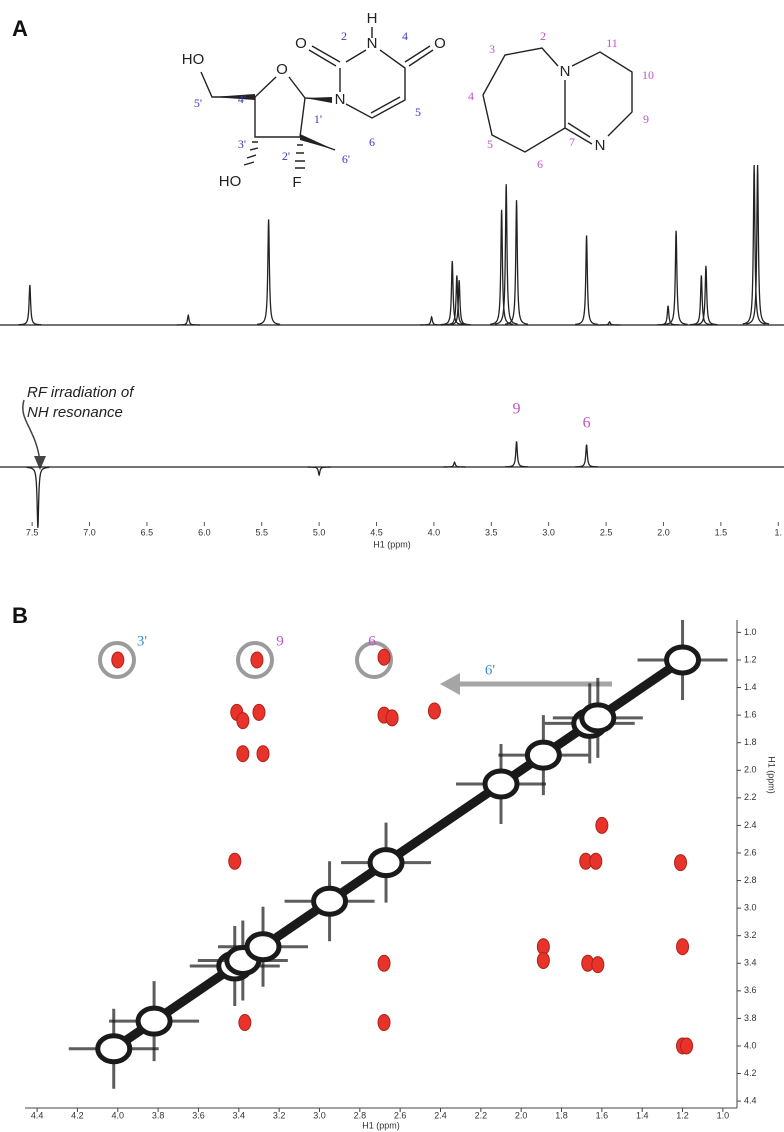 Image resolution: width=784 pixels, height=1132 pixels. I want to click on locant: 4, so click(405, 36).